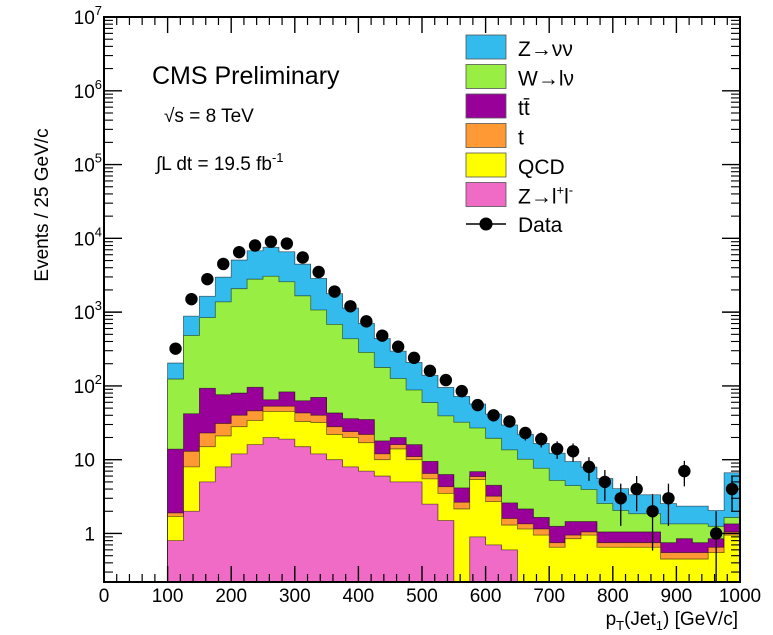  Describe the element at coordinates (42, 204) in the screenshot. I see `y-axis-title: Events / 25 GeV/c` at that location.